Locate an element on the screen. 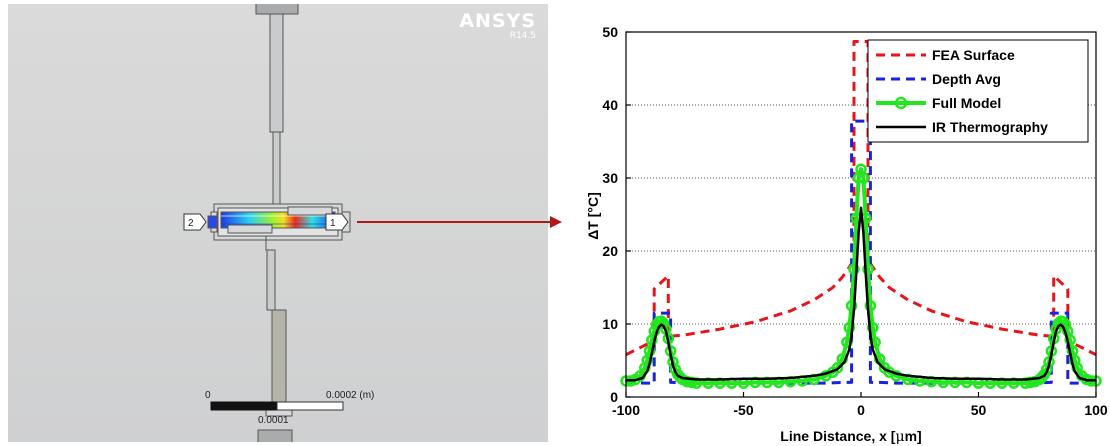 The width and height of the screenshot is (1110, 446). port-label-2: 2 is located at coordinates (195, 222).